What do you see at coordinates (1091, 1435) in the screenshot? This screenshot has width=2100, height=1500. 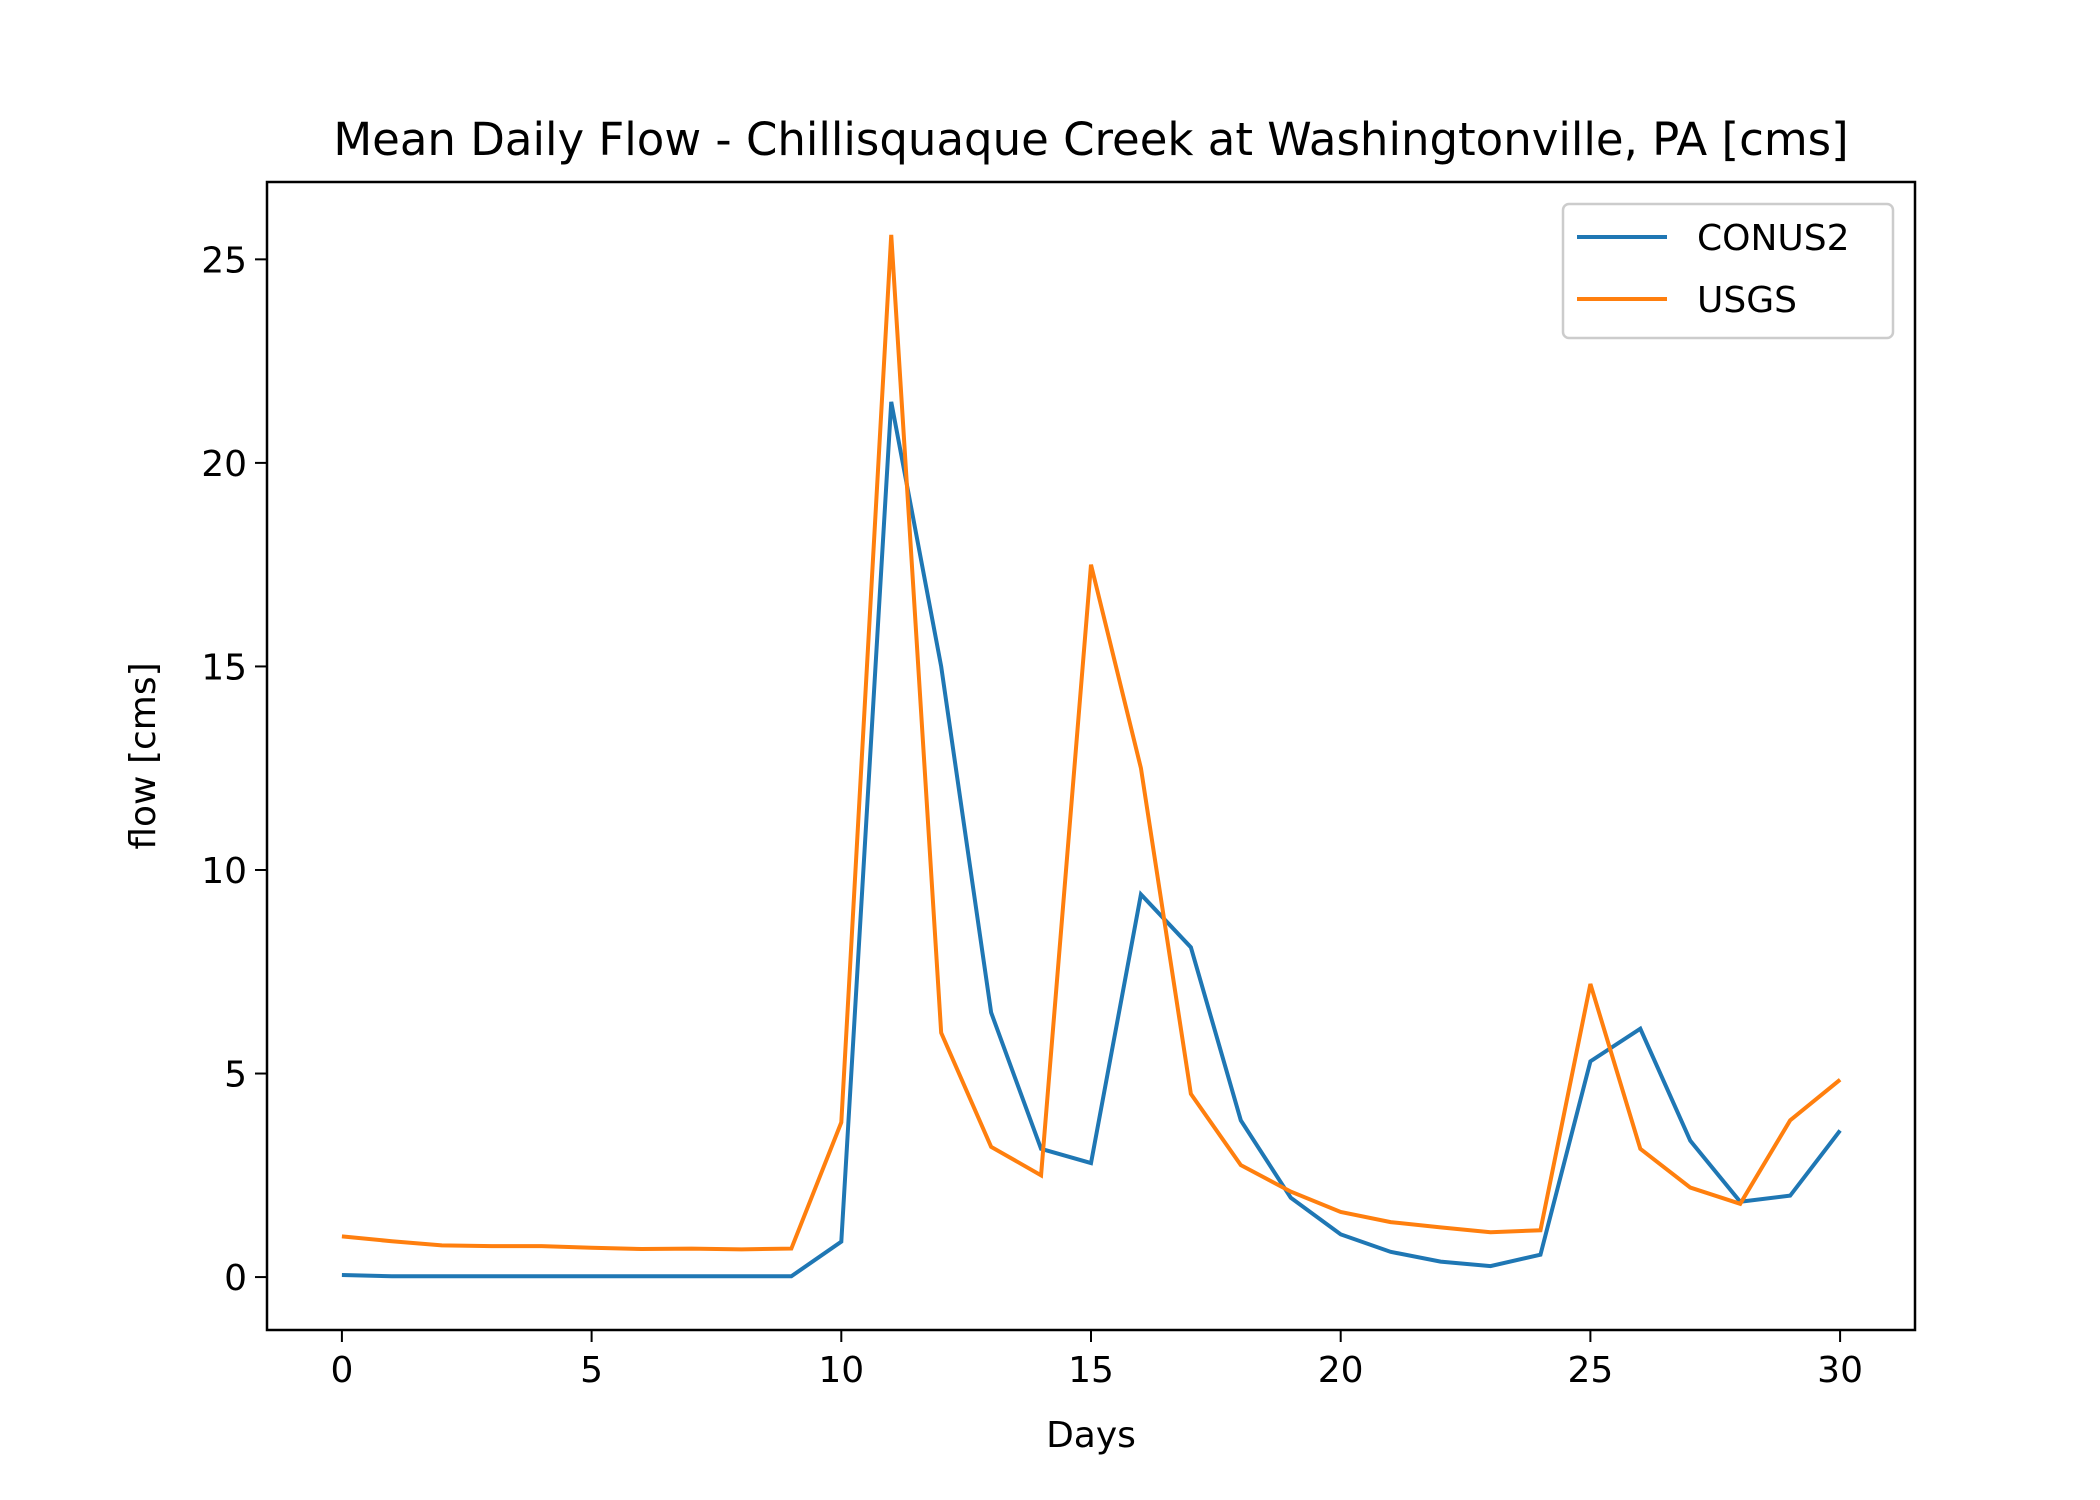 I see `x-axis-label: Days` at bounding box center [1091, 1435].